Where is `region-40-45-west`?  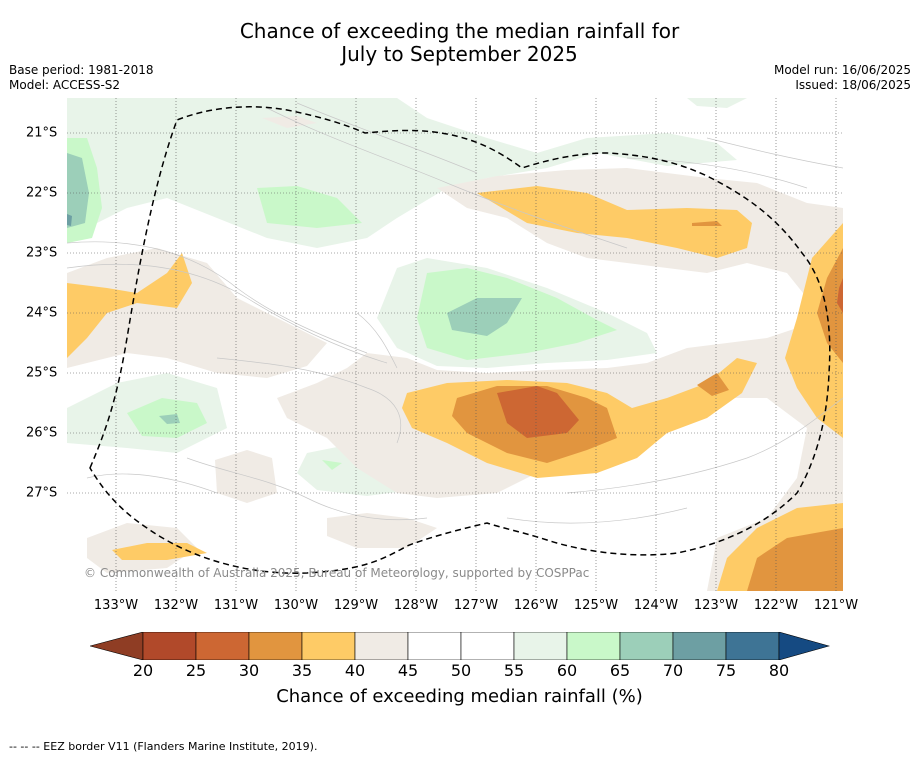
region-40-45-west is located at coordinates (197, 313).